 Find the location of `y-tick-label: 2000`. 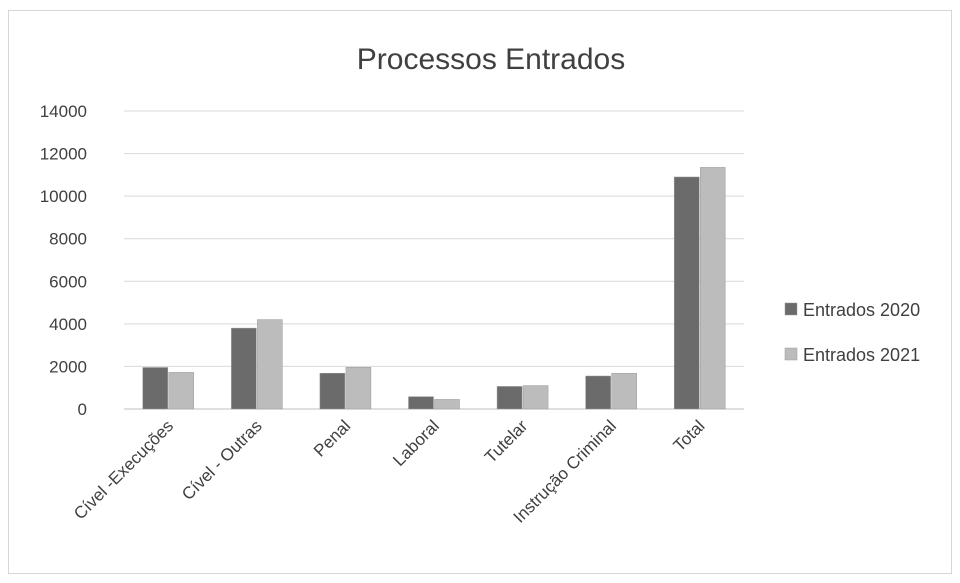

y-tick-label: 2000 is located at coordinates (68, 366).